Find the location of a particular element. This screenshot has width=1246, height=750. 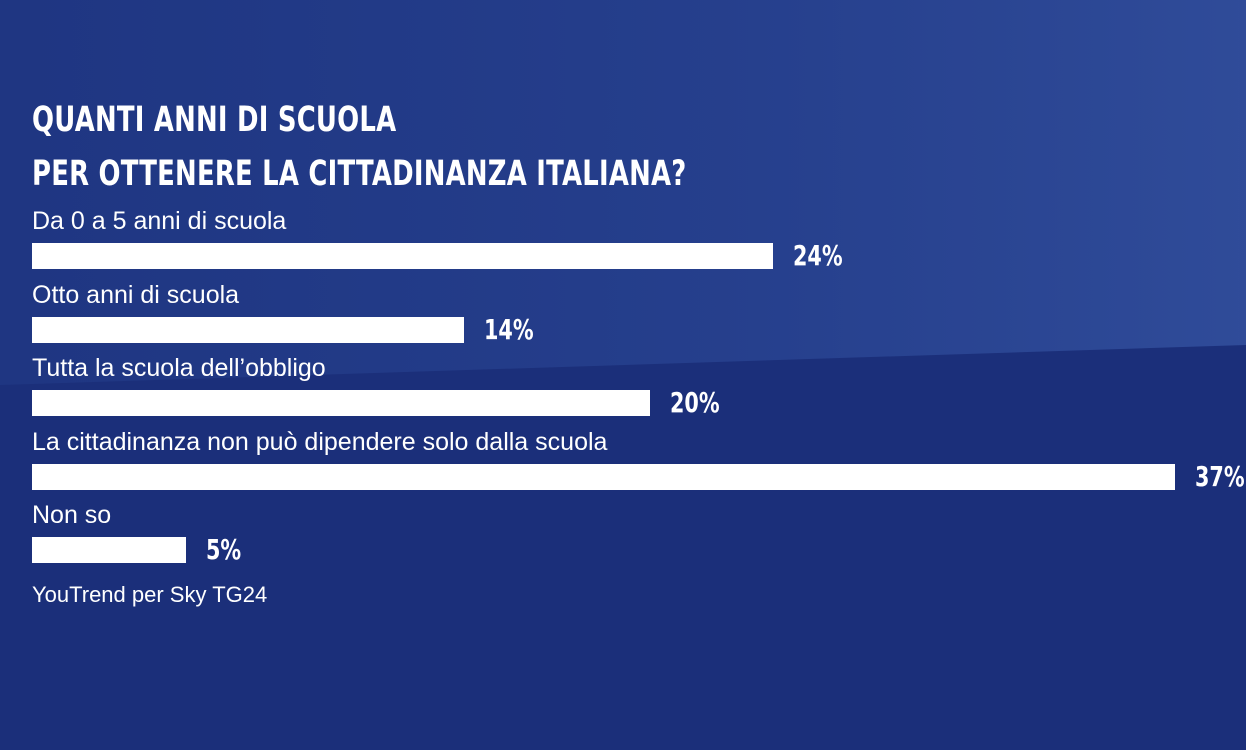

category-label: Non so is located at coordinates (72, 515).